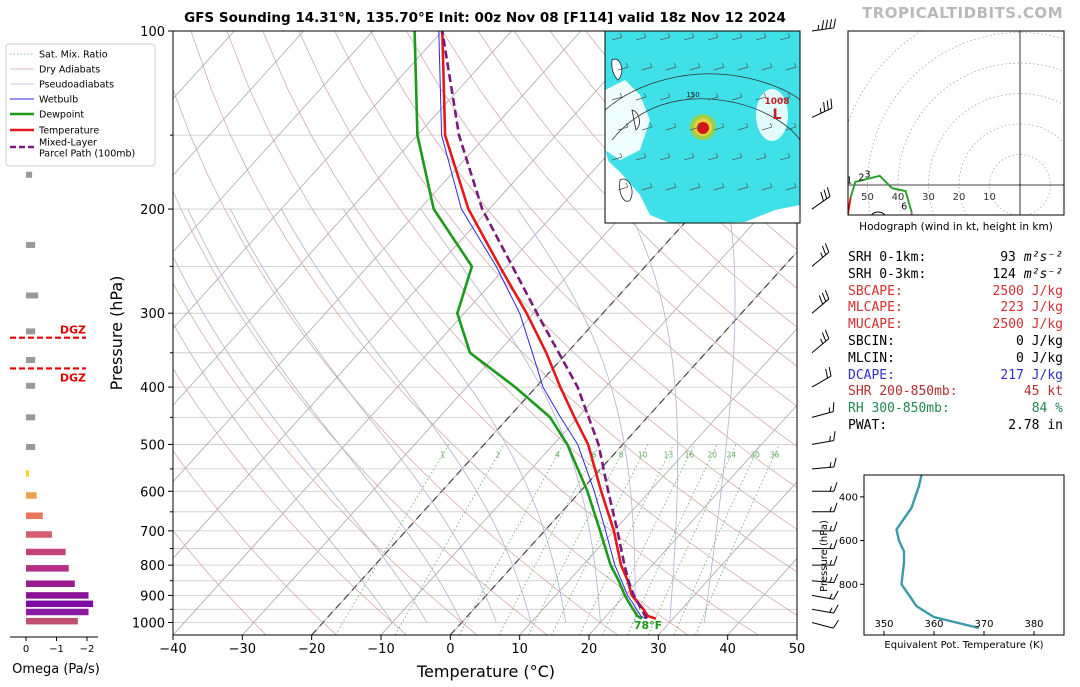 This screenshot has width=1080, height=687. What do you see at coordinates (442, 454) in the screenshot?
I see `mixing-ratio-label: 1` at bounding box center [442, 454].